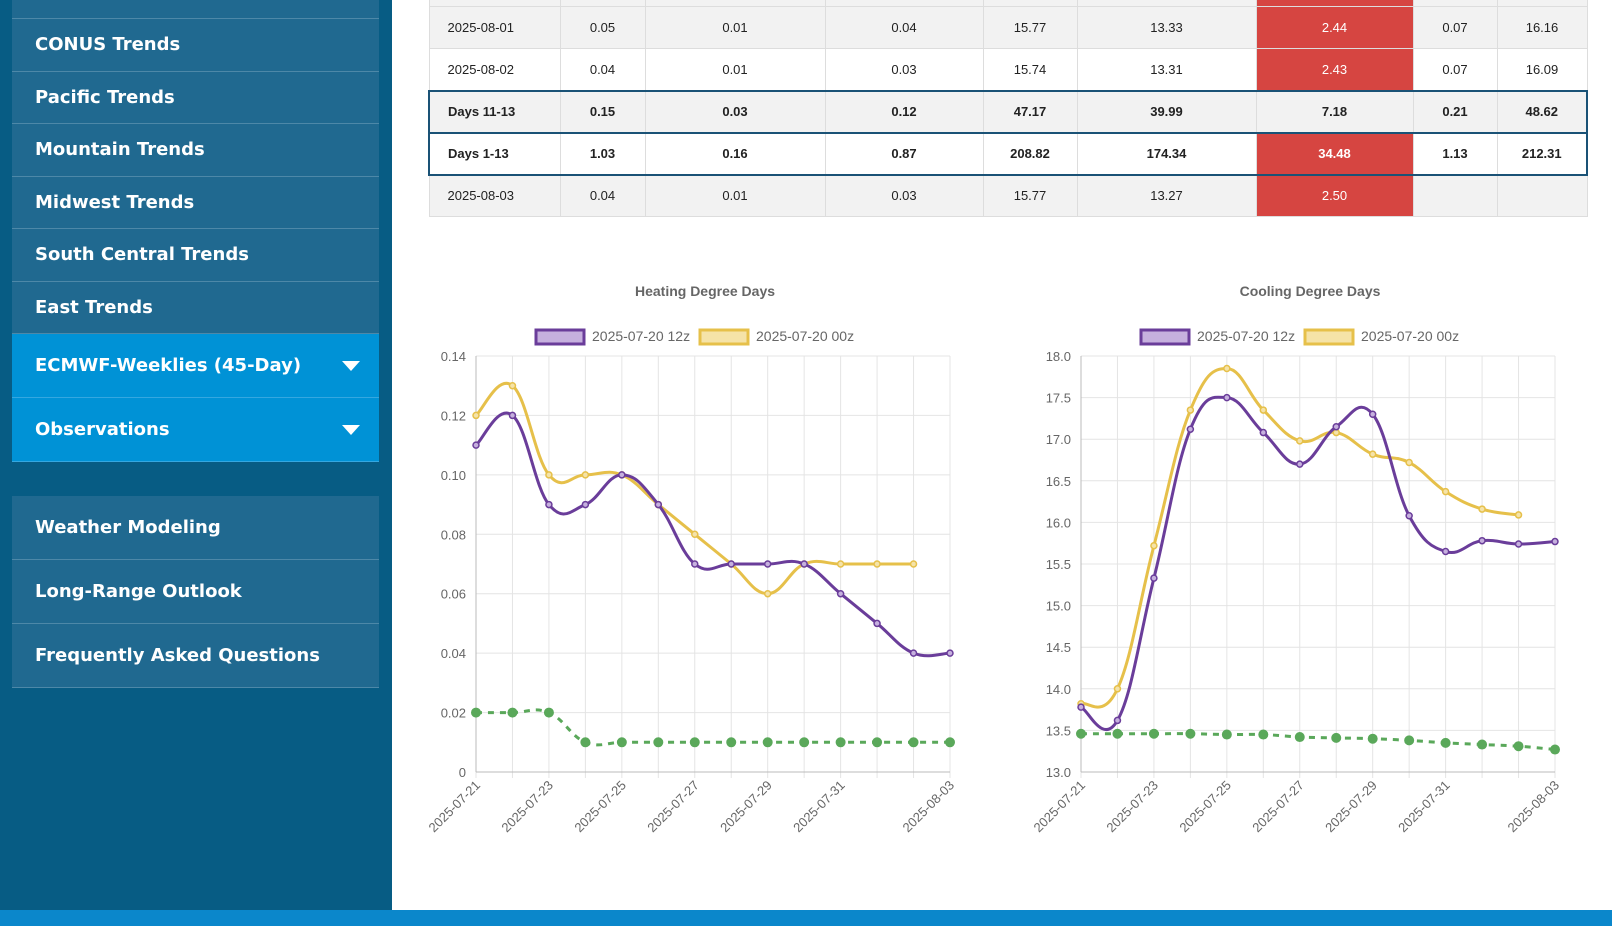  What do you see at coordinates (453, 653) in the screenshot?
I see `y-tick-label: 0.04` at bounding box center [453, 653].